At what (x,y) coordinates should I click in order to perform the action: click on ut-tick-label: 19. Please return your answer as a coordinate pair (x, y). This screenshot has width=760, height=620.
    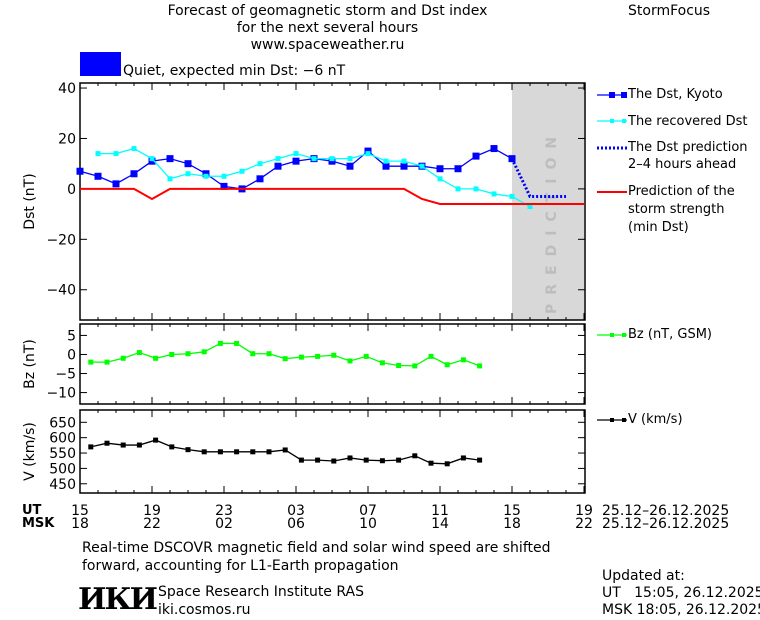
    Looking at the image, I should click on (584, 511).